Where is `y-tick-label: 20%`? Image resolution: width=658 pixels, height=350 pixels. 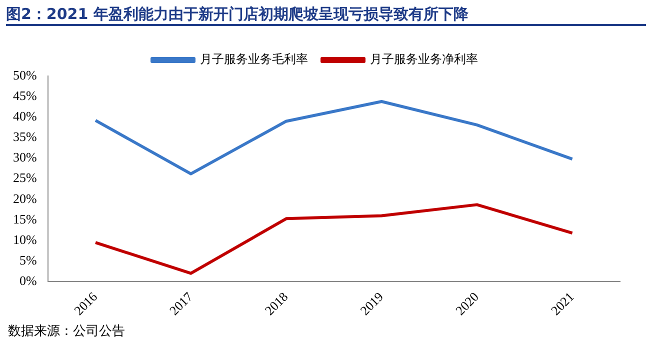 y-tick-label: 20% is located at coordinates (24, 198).